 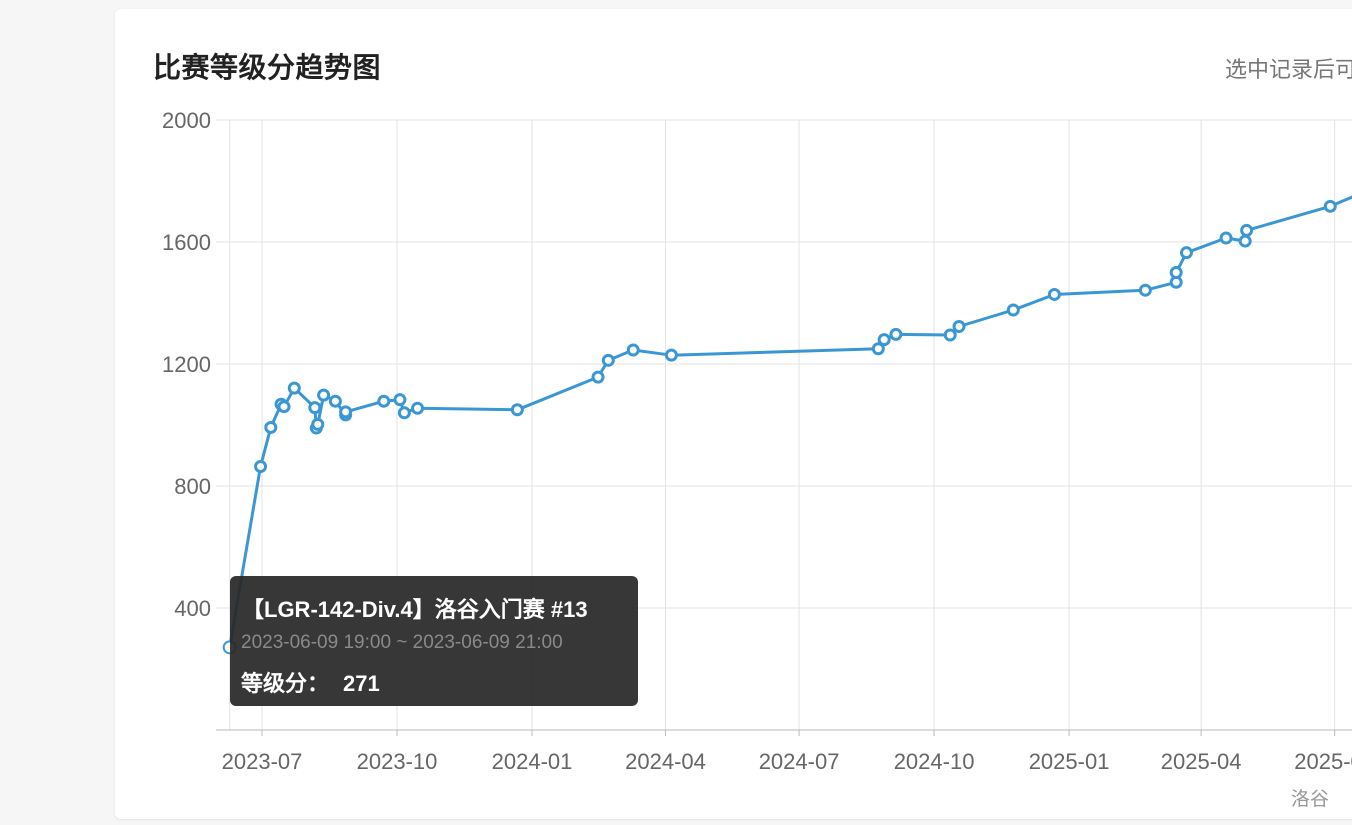 I want to click on x-tick-label: 2024-07, so click(x=799, y=761).